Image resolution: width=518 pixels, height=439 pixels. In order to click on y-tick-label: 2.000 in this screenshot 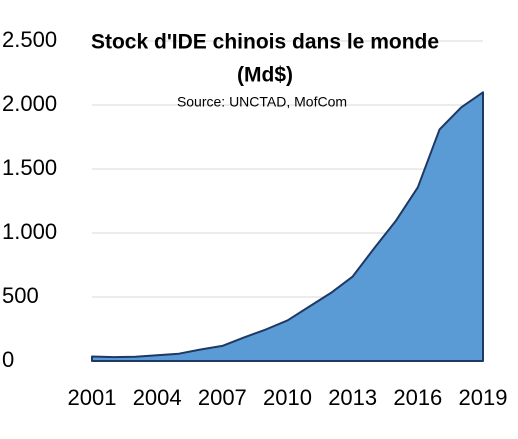, I will do `click(29, 103)`.